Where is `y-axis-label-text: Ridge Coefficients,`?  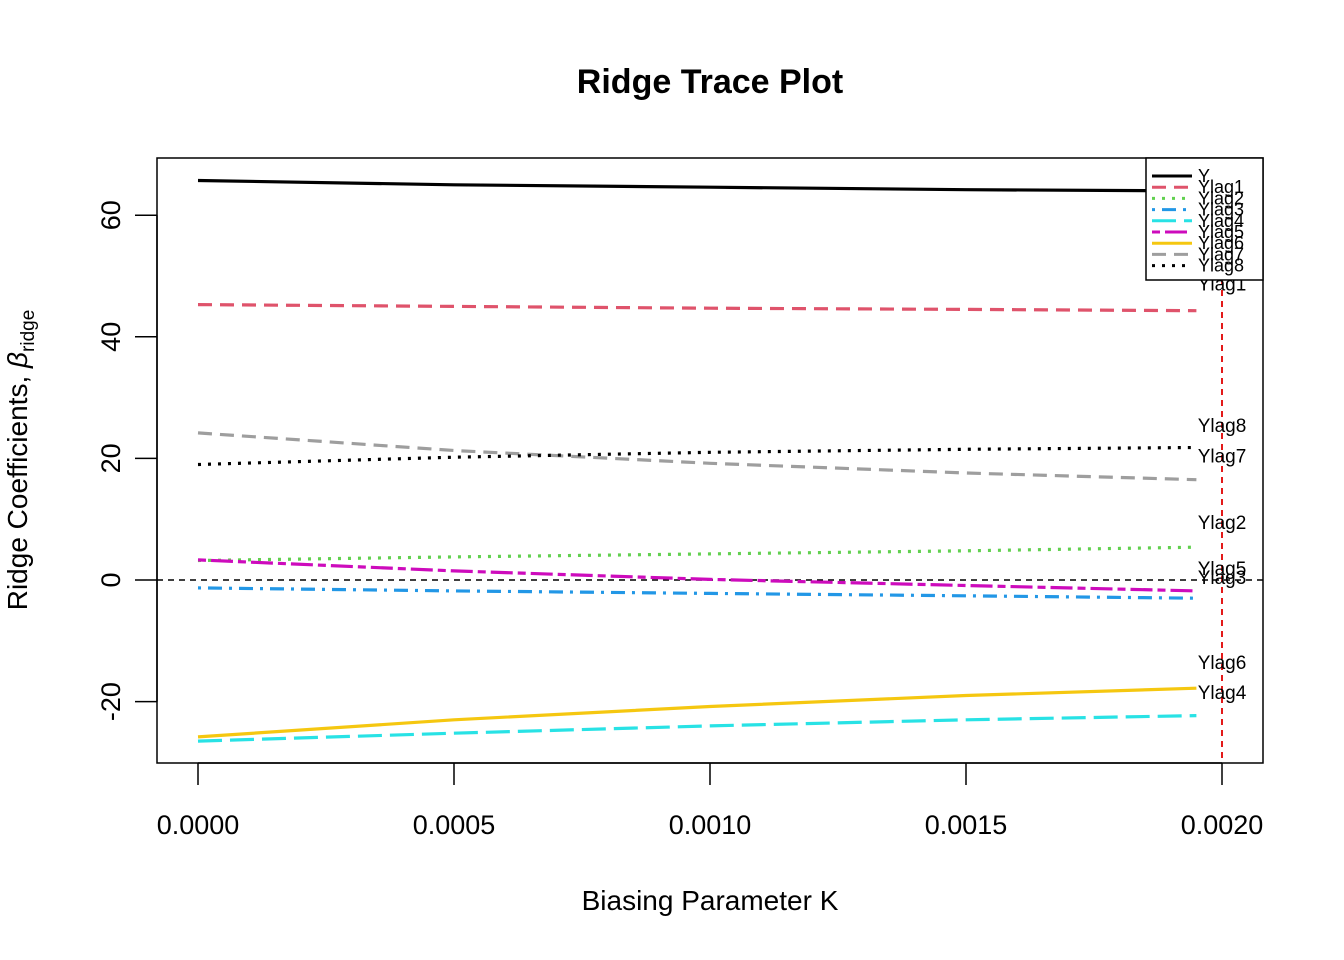
y-axis-label-text: Ridge Coefficients, is located at coordinates (17, 489).